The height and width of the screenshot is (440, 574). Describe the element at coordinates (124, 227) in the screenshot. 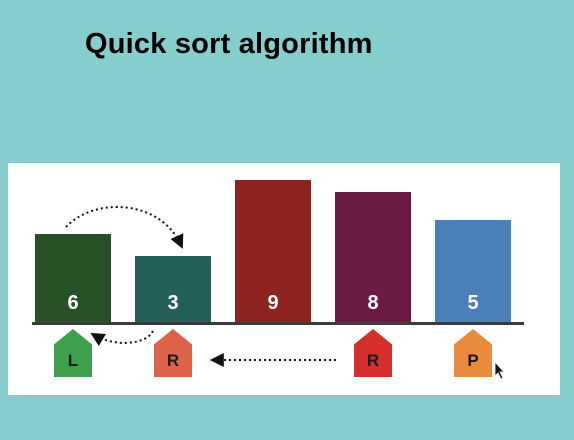

I see `swap-arrow-top-icon` at that location.